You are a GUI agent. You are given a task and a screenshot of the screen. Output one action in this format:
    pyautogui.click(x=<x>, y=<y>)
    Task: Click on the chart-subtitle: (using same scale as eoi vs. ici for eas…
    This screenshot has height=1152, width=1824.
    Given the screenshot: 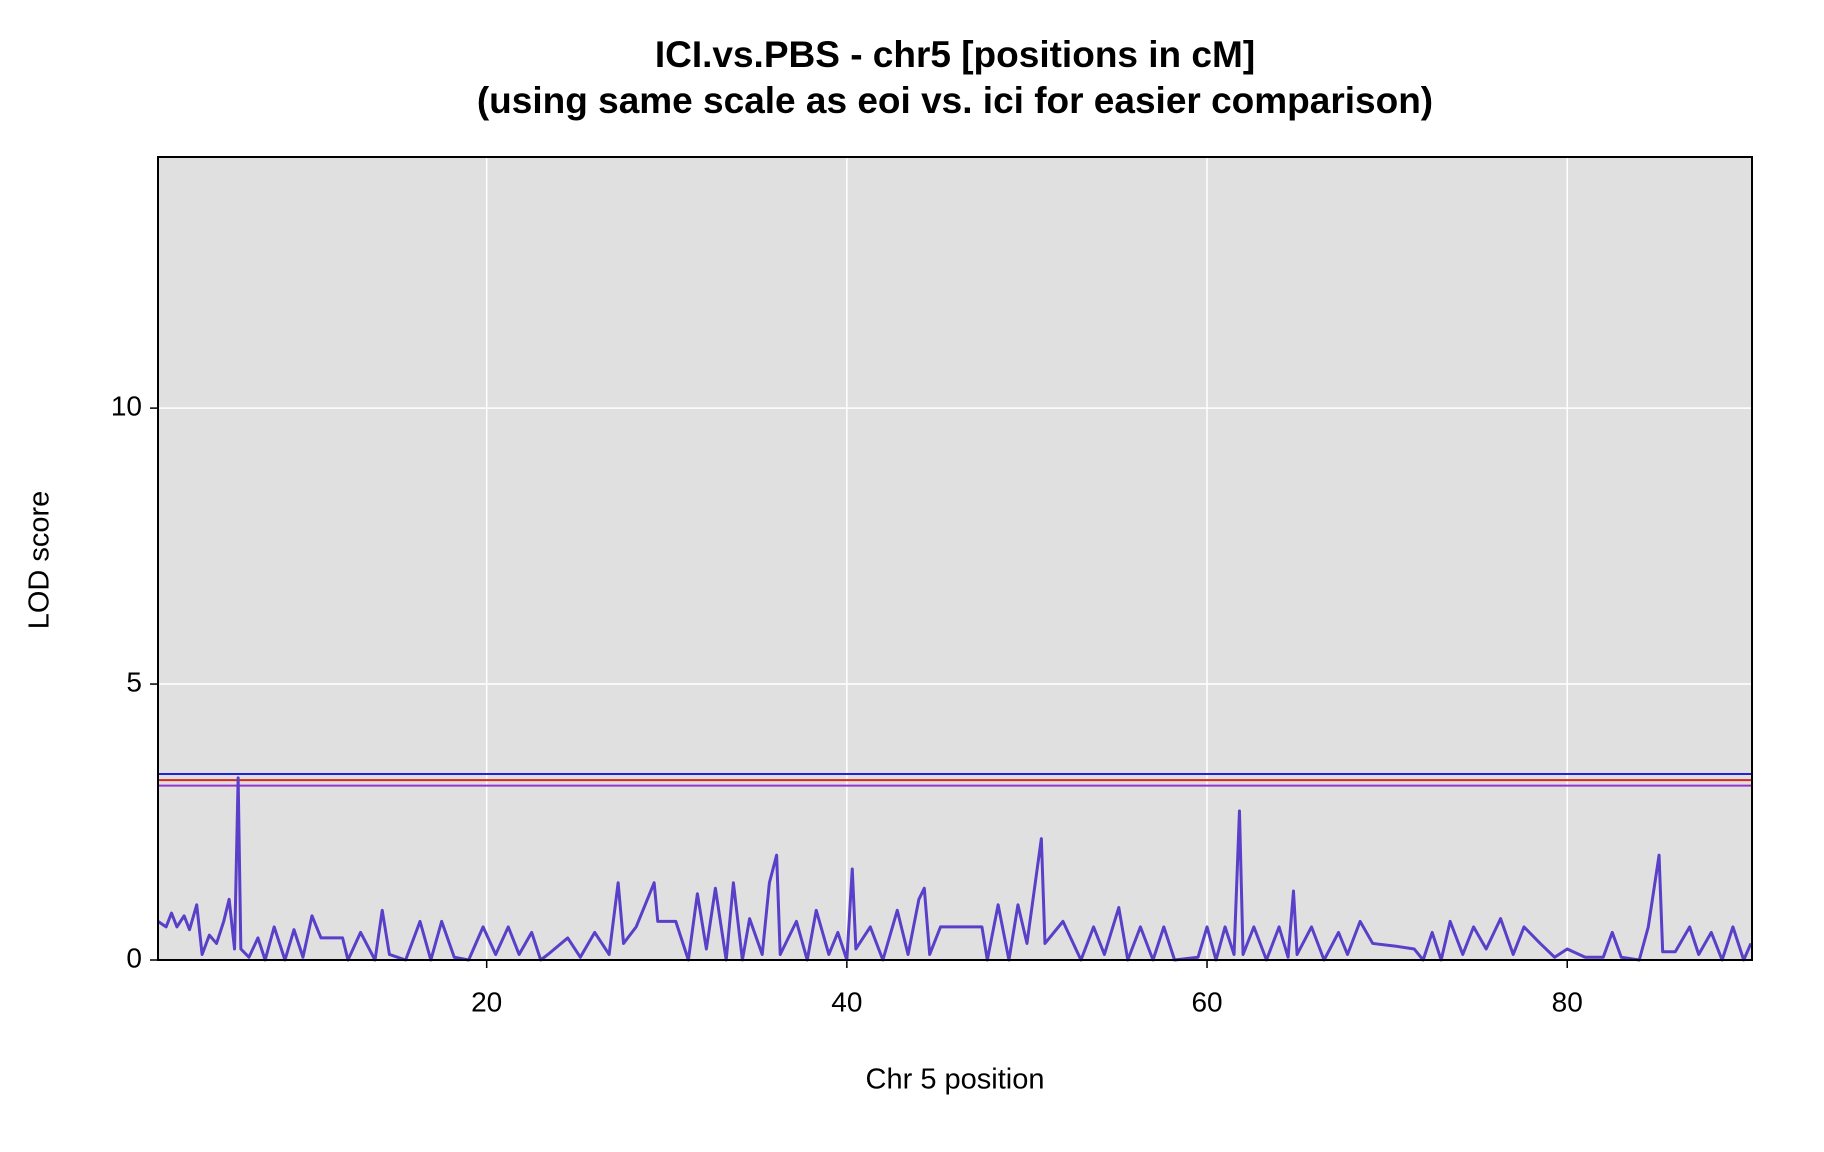 What is the action you would take?
    pyautogui.click(x=955, y=100)
    